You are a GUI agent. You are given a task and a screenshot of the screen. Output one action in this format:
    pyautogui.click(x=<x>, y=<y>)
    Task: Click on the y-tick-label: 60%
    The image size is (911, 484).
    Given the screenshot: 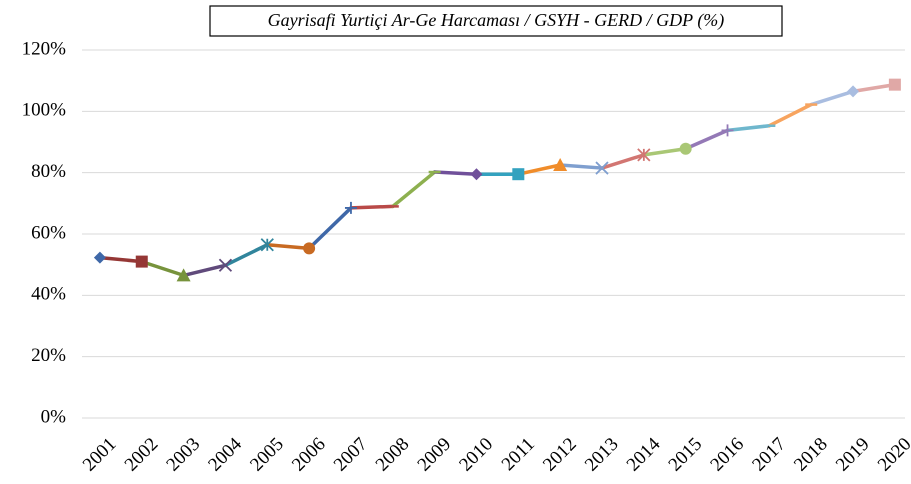 What is the action you would take?
    pyautogui.click(x=48, y=232)
    